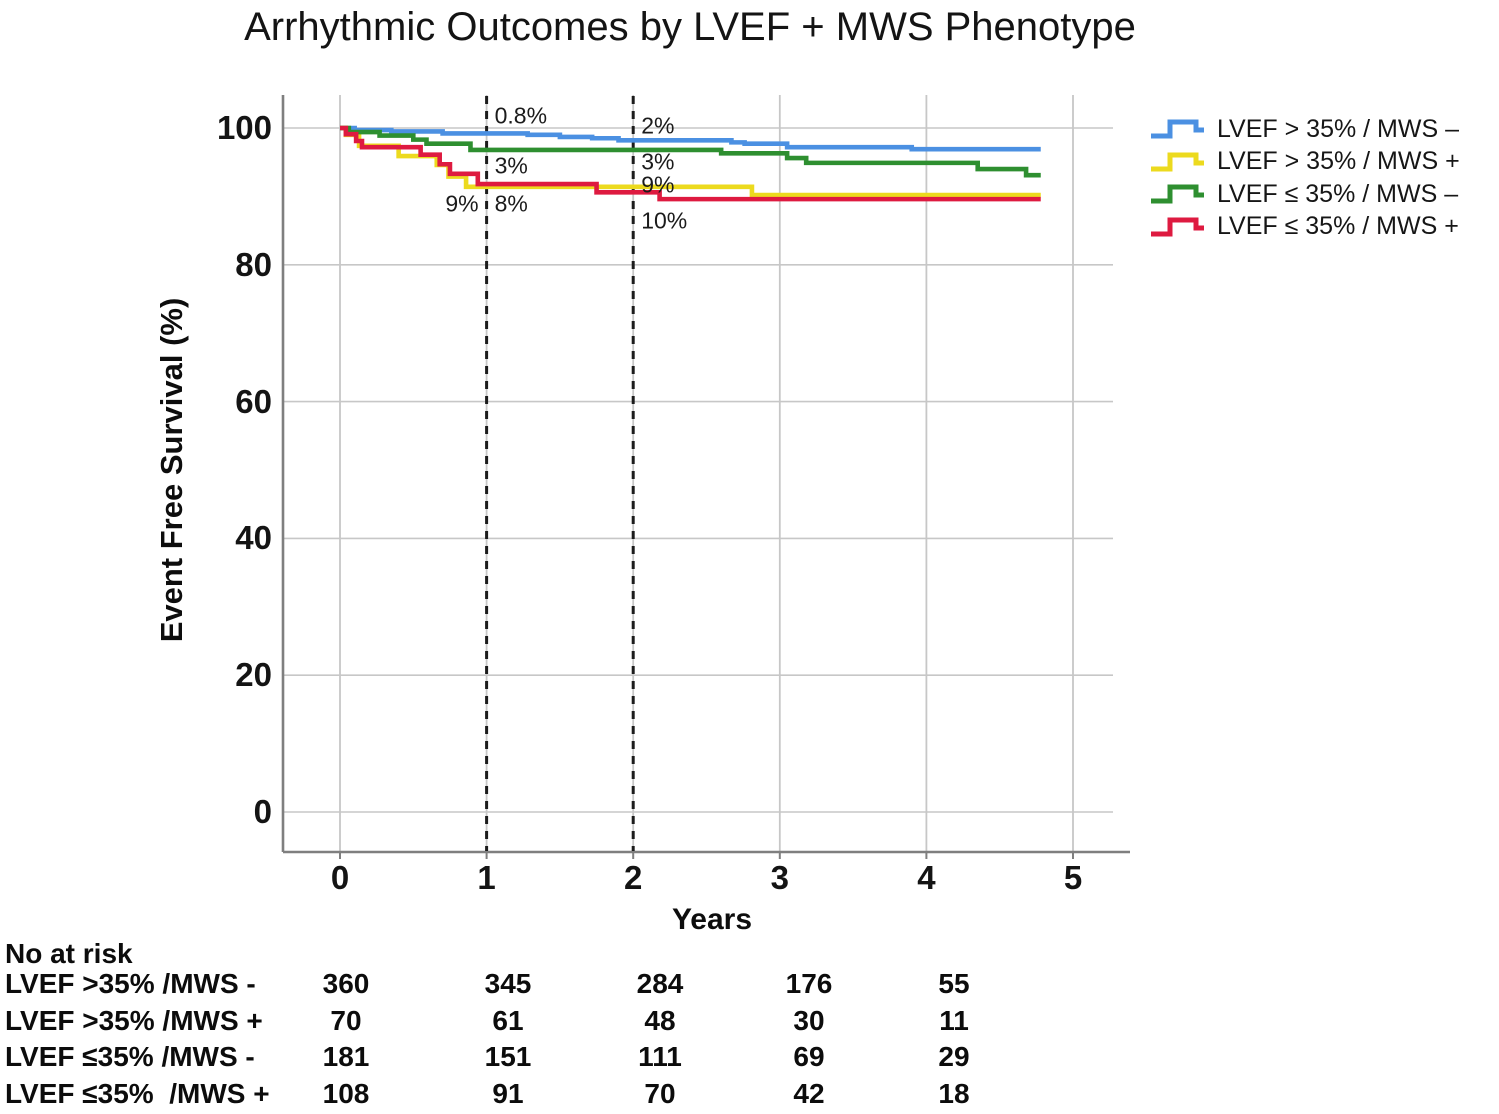 The height and width of the screenshot is (1114, 1499). Describe the element at coordinates (633, 877) in the screenshot. I see `x-tick-label: 2` at that location.